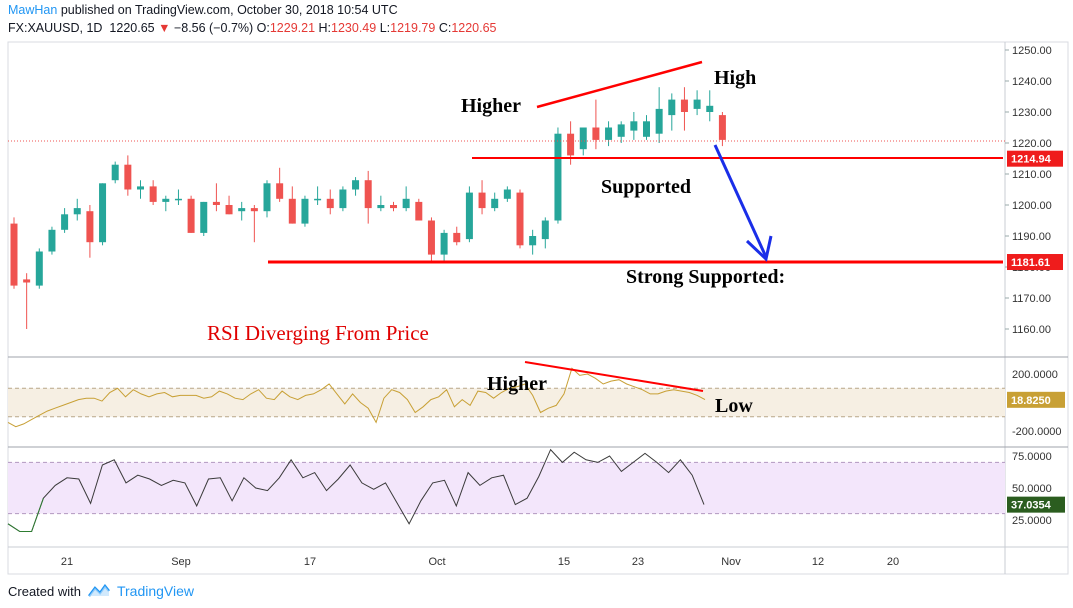 This screenshot has height=608, width=1073. I want to click on annotation-strong-supported: Strong Supported:, so click(705, 277).